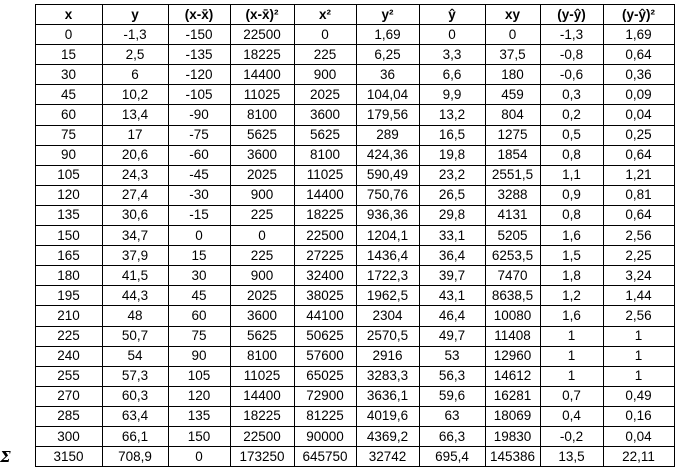 The image size is (677, 467). Describe the element at coordinates (638, 155) in the screenshot. I see `table-cell: 0,64` at that location.